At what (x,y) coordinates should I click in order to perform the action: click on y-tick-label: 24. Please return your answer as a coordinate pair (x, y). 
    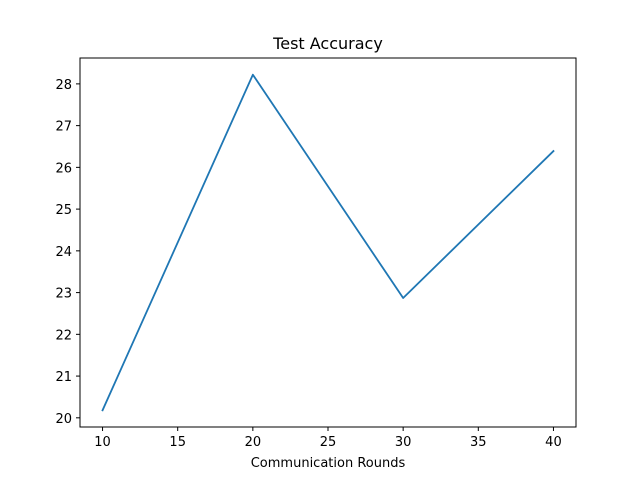
    Looking at the image, I should click on (63, 252).